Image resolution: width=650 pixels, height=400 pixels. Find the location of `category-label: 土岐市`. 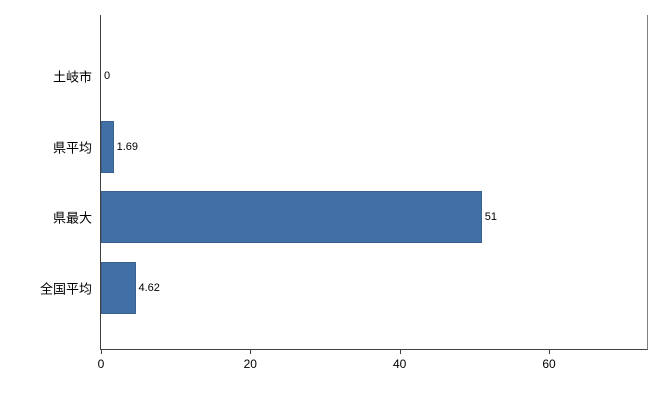

category-label: 土岐市 is located at coordinates (72, 77).